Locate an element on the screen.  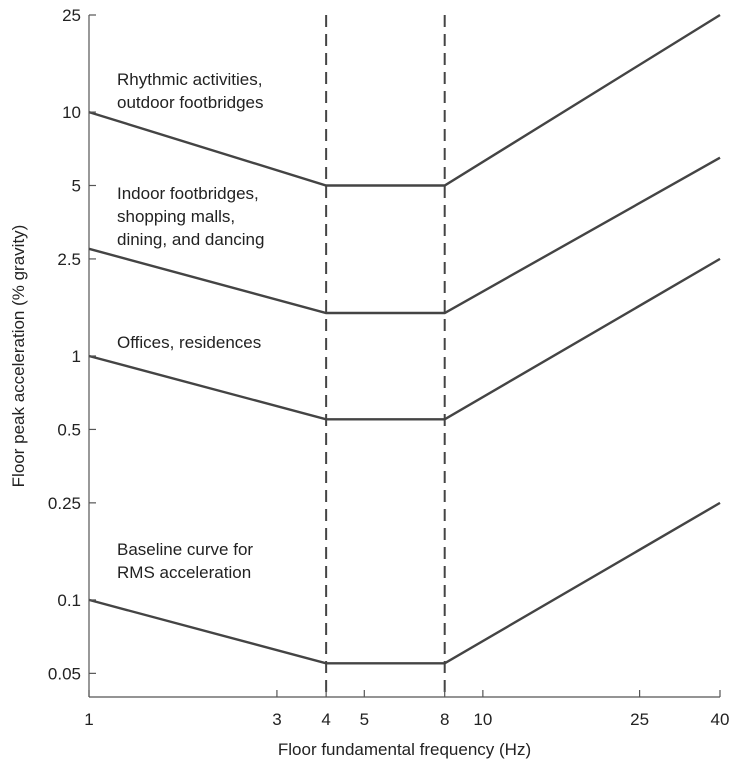
y-axis-ticks: 0.05 0.1 0.25 0.5 1 2.5 5 10 25 is located at coordinates (72, 344).